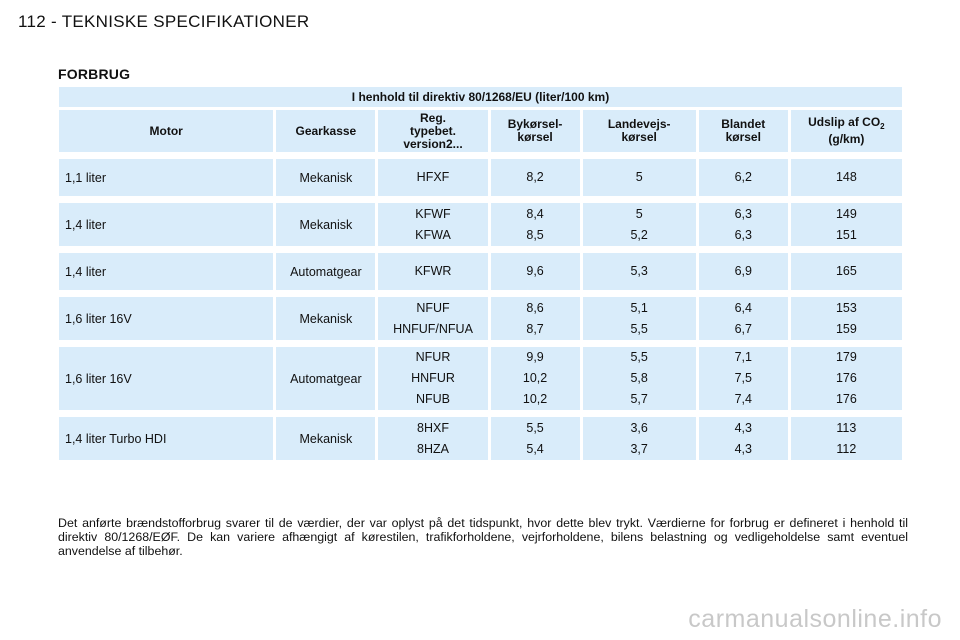 The image size is (960, 640). I want to click on cell-reg-value: HFXF, so click(433, 177).